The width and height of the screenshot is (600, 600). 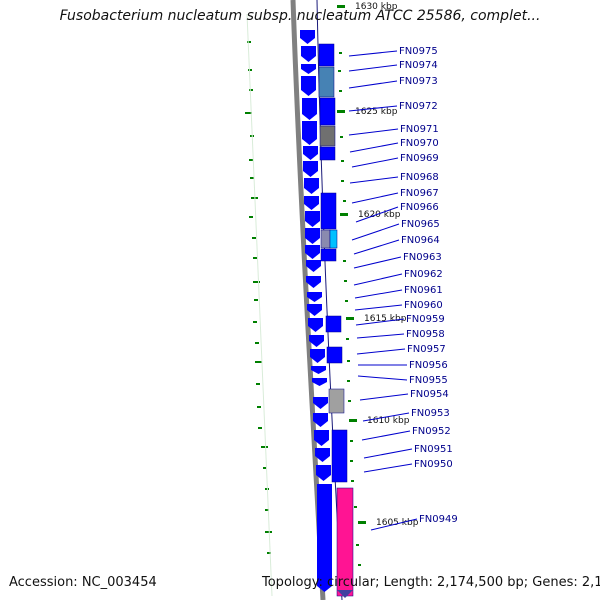 What do you see at coordinates (426, 349) in the screenshot?
I see `gene-label: FN0957` at bounding box center [426, 349].